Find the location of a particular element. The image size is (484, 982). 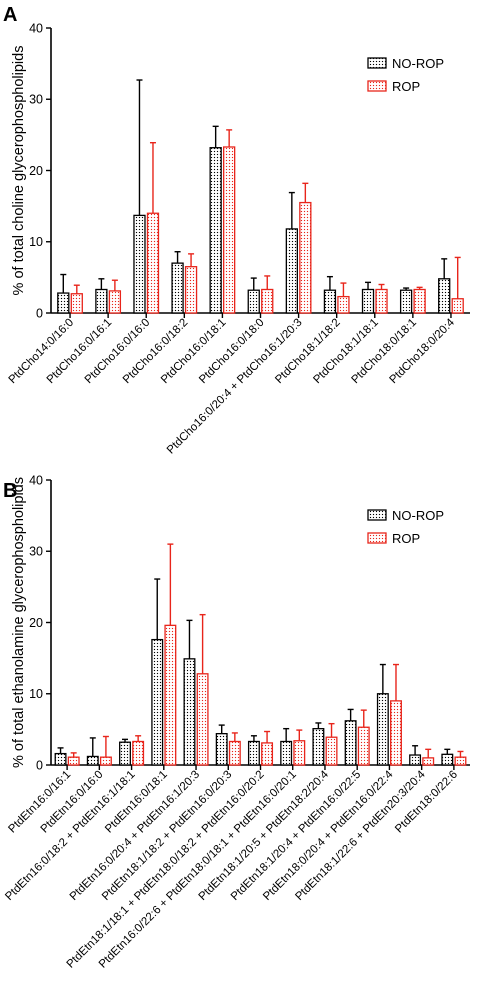

x-tick-label: PtdCho16:0/18:2 is located at coordinates (156, 352).